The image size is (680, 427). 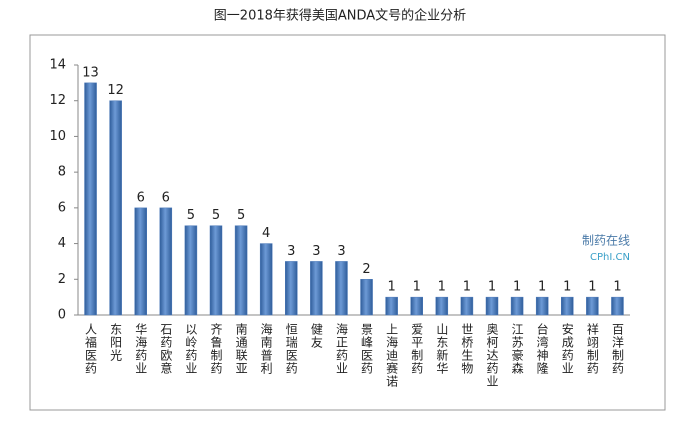 What do you see at coordinates (266, 233) in the screenshot?
I see `data-label: 4` at bounding box center [266, 233].